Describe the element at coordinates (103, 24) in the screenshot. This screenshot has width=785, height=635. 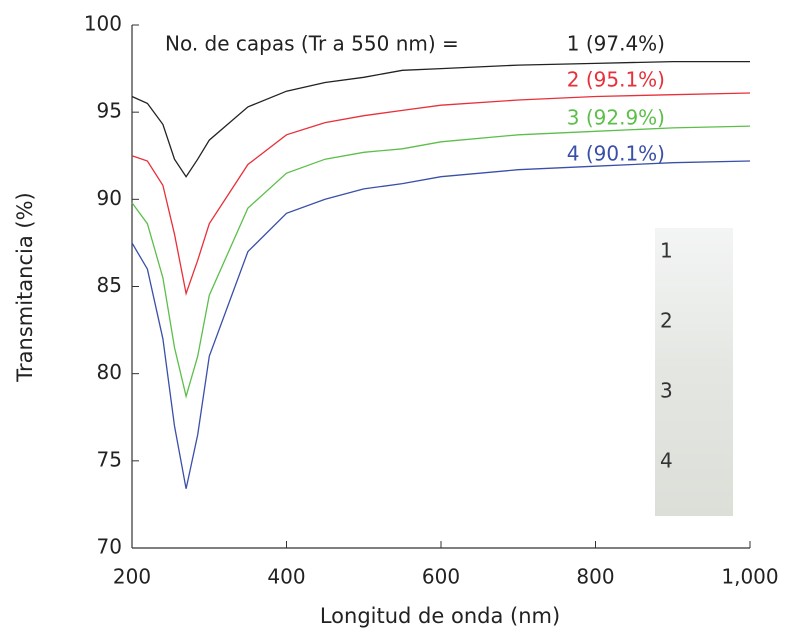
I see `y-tick-label: 100` at that location.